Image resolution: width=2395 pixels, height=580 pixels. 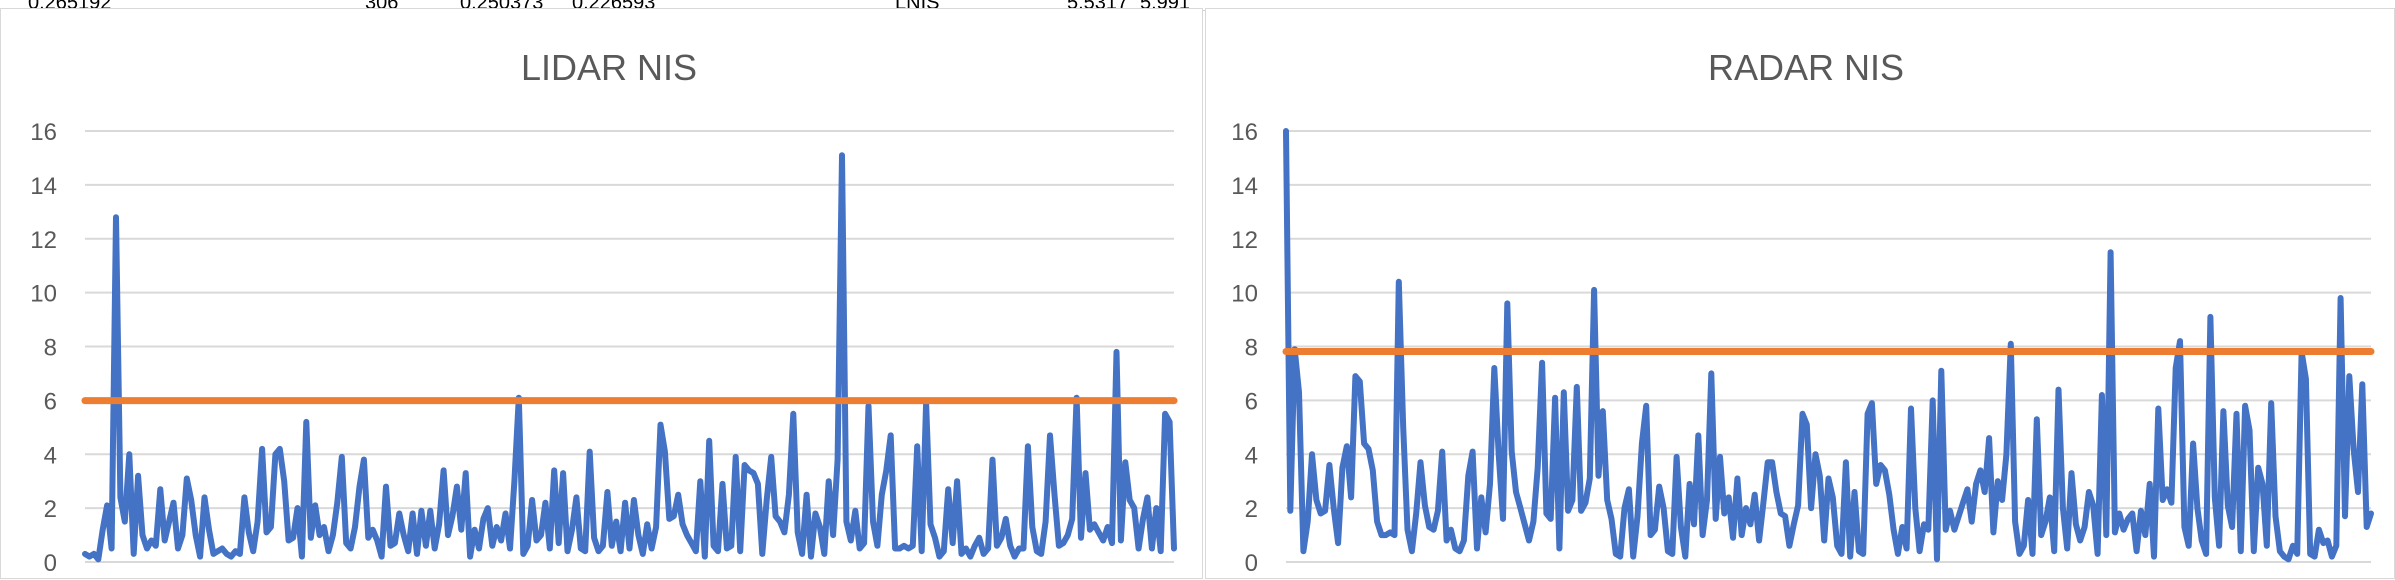 What do you see at coordinates (614, 5) in the screenshot?
I see `sheet-cell: 0.226593` at bounding box center [614, 5].